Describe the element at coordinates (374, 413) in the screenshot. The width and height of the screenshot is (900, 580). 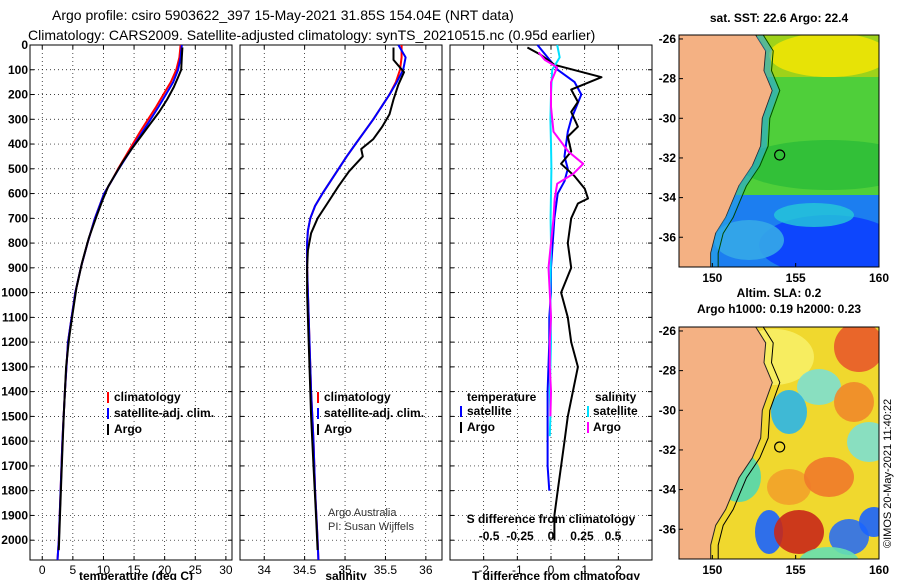
I see `salinity-legend-label: satellite-adj. clim.` at that location.